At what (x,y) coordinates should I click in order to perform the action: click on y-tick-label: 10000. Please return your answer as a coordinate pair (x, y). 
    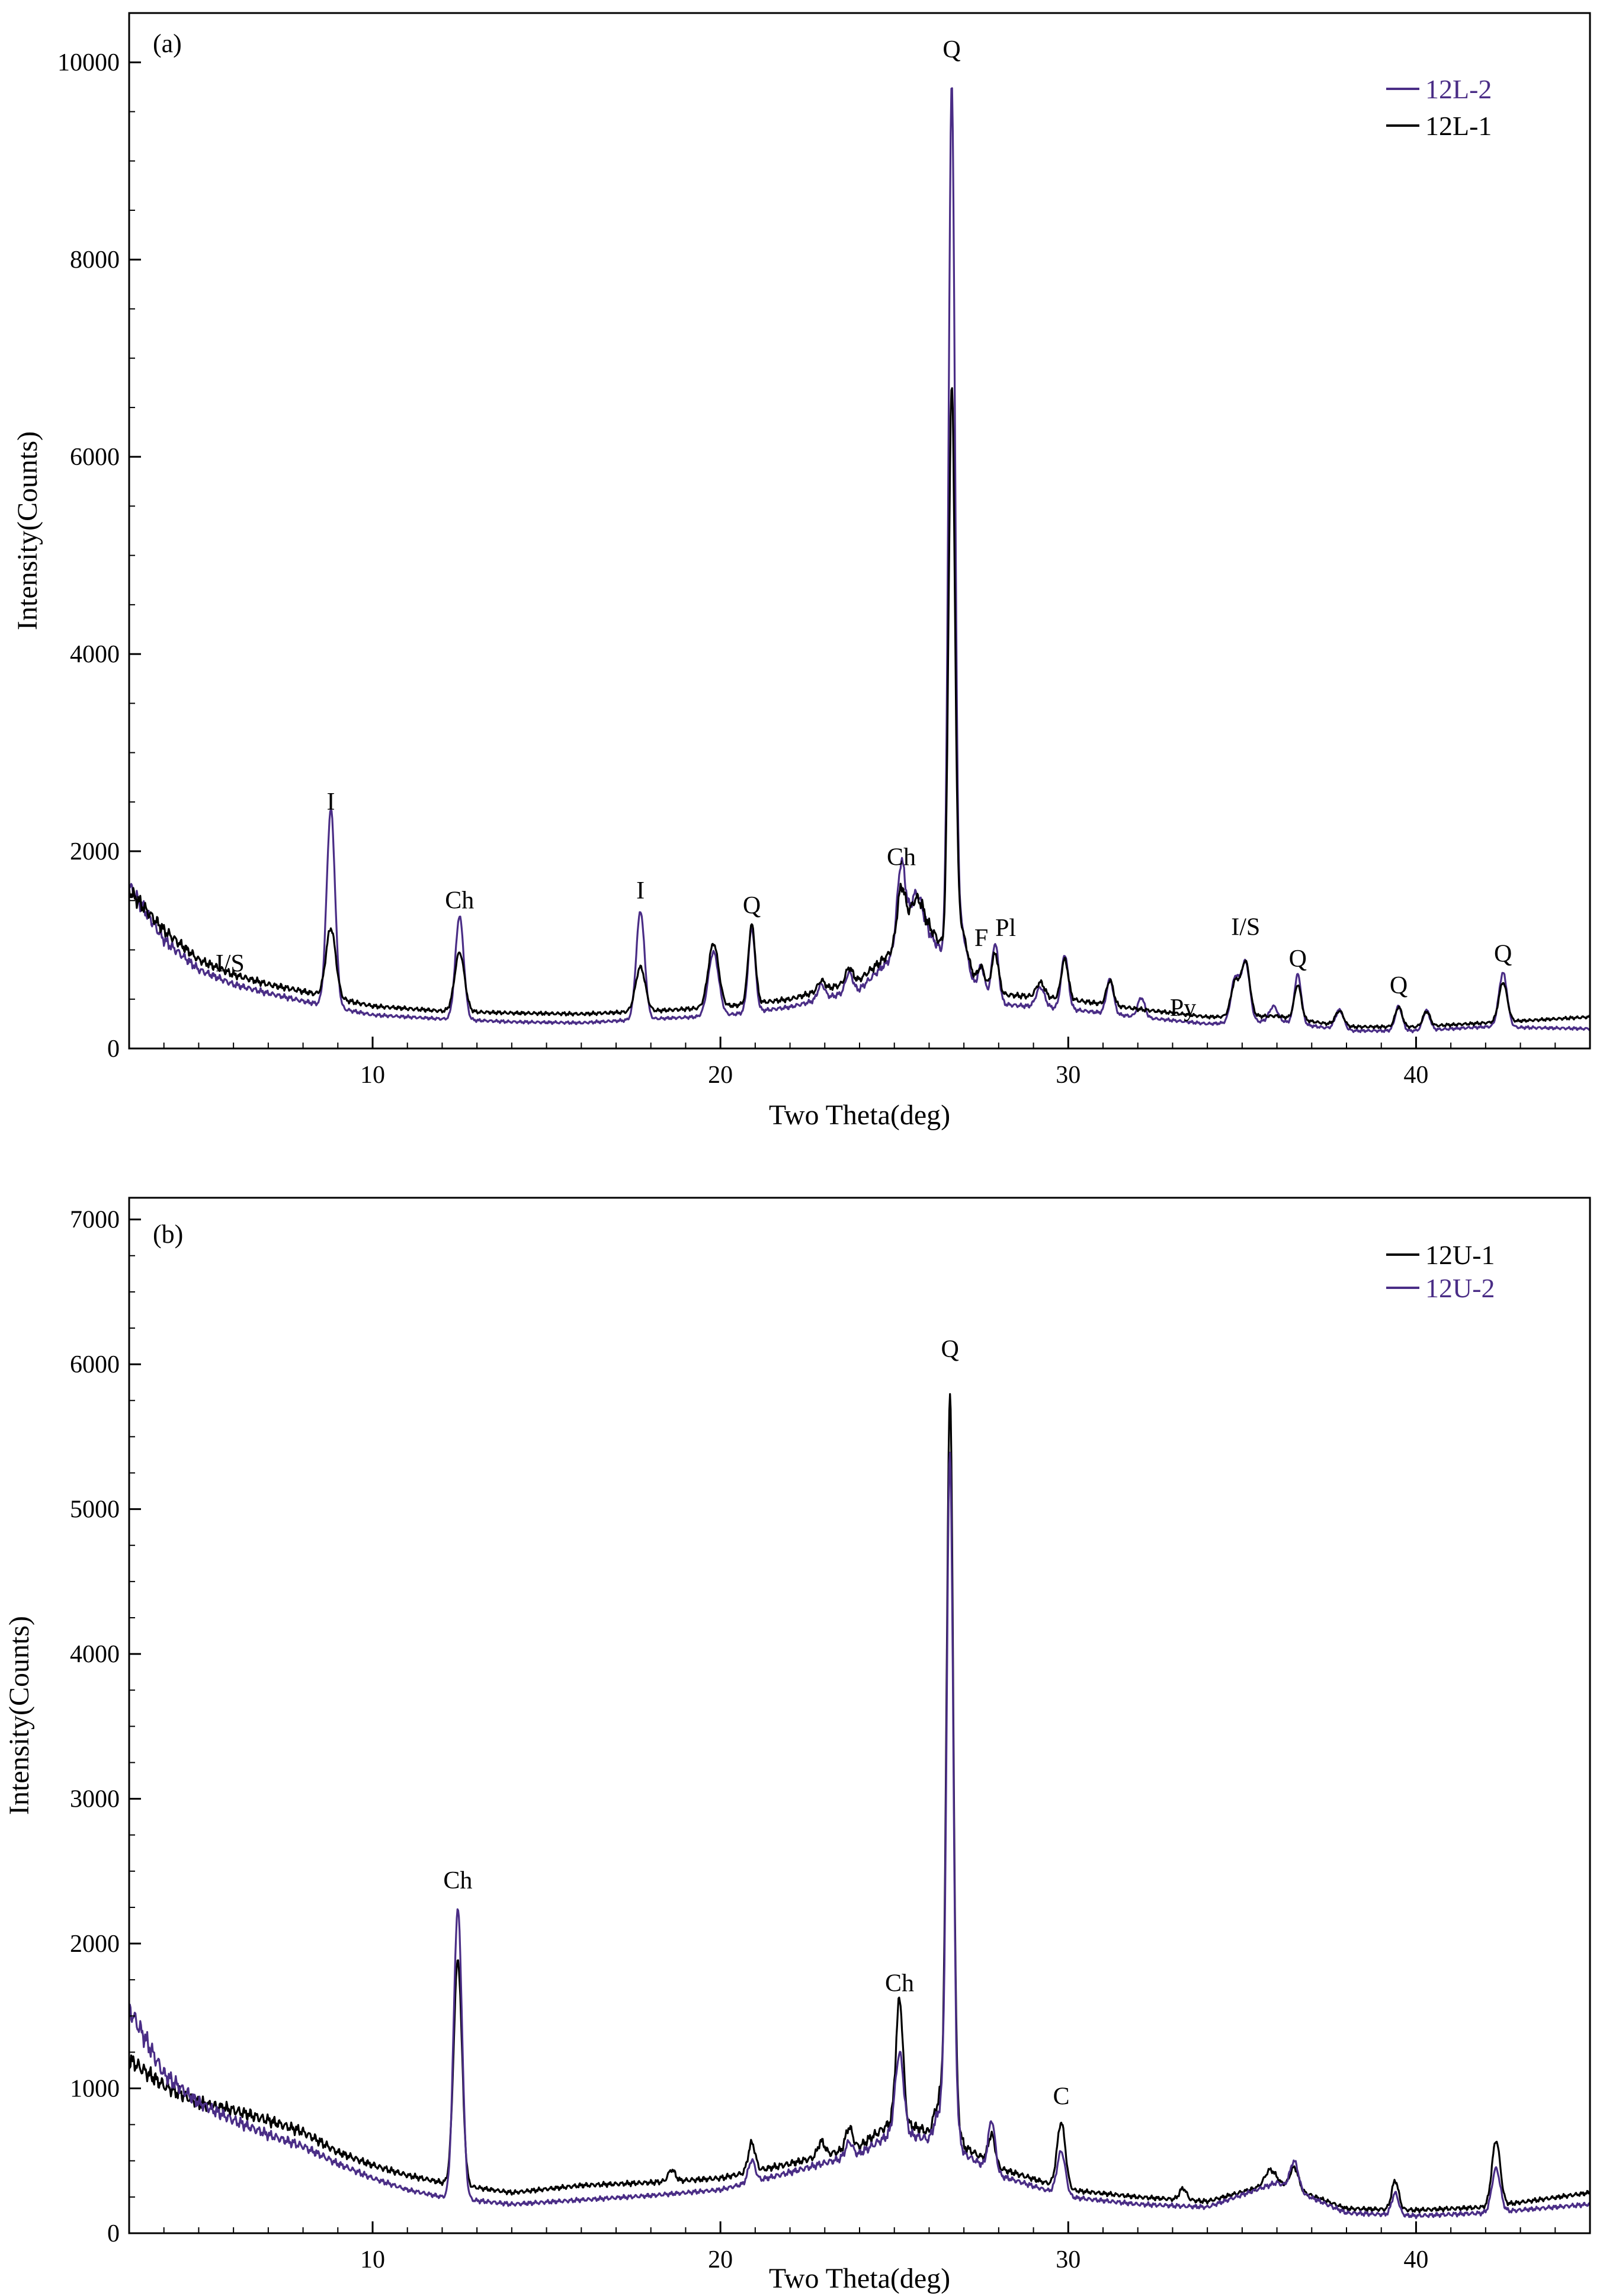
    Looking at the image, I should click on (89, 63).